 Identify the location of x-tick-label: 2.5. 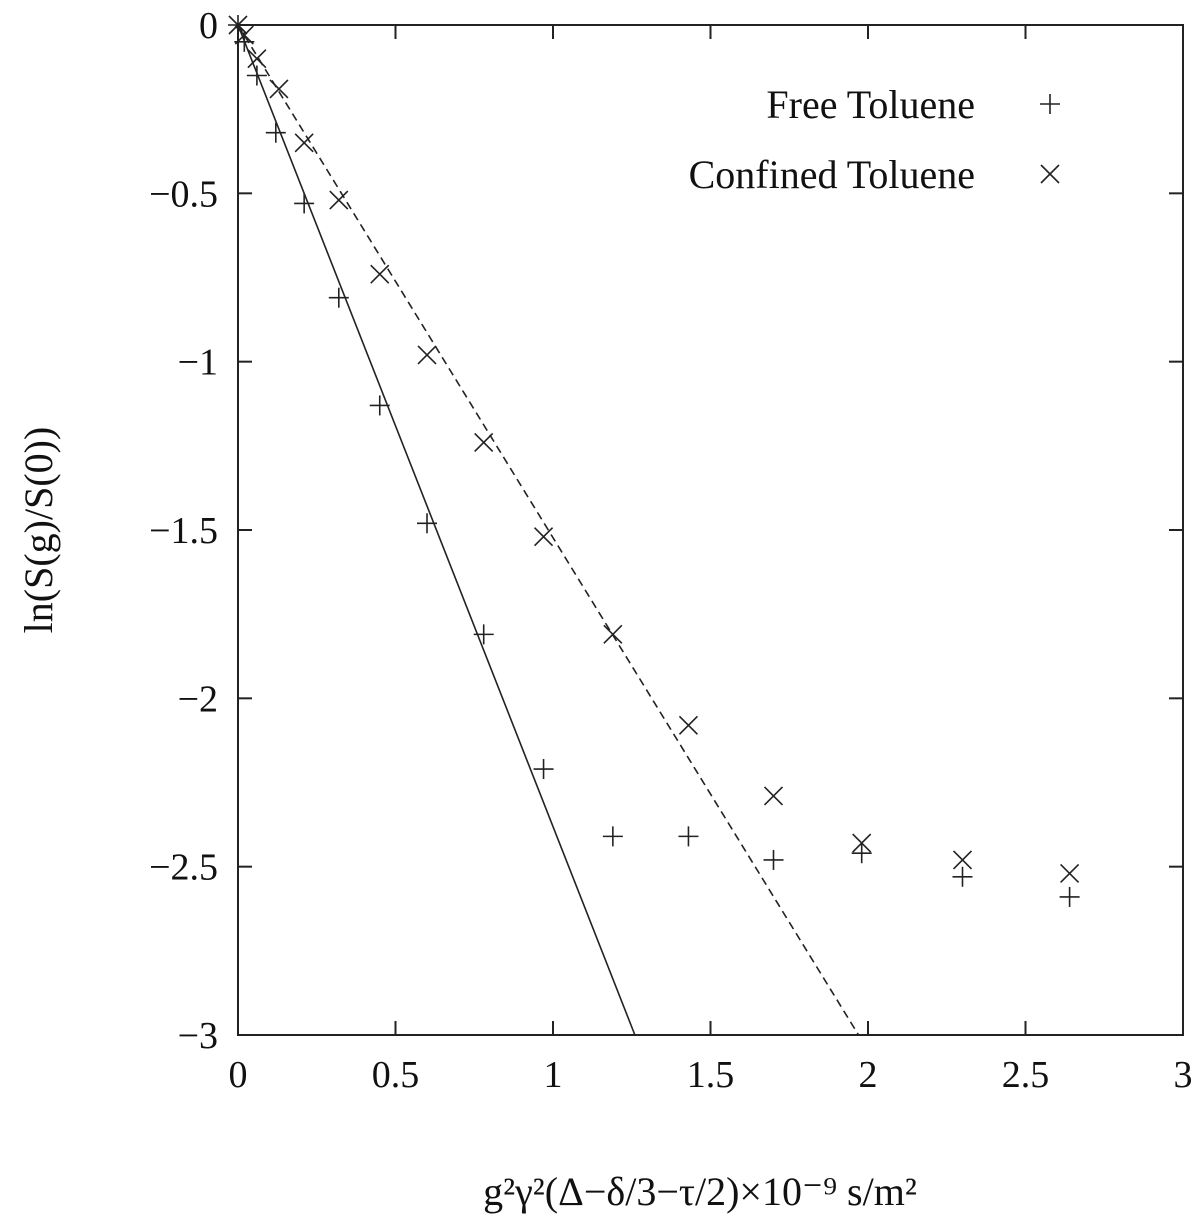
(1026, 1075).